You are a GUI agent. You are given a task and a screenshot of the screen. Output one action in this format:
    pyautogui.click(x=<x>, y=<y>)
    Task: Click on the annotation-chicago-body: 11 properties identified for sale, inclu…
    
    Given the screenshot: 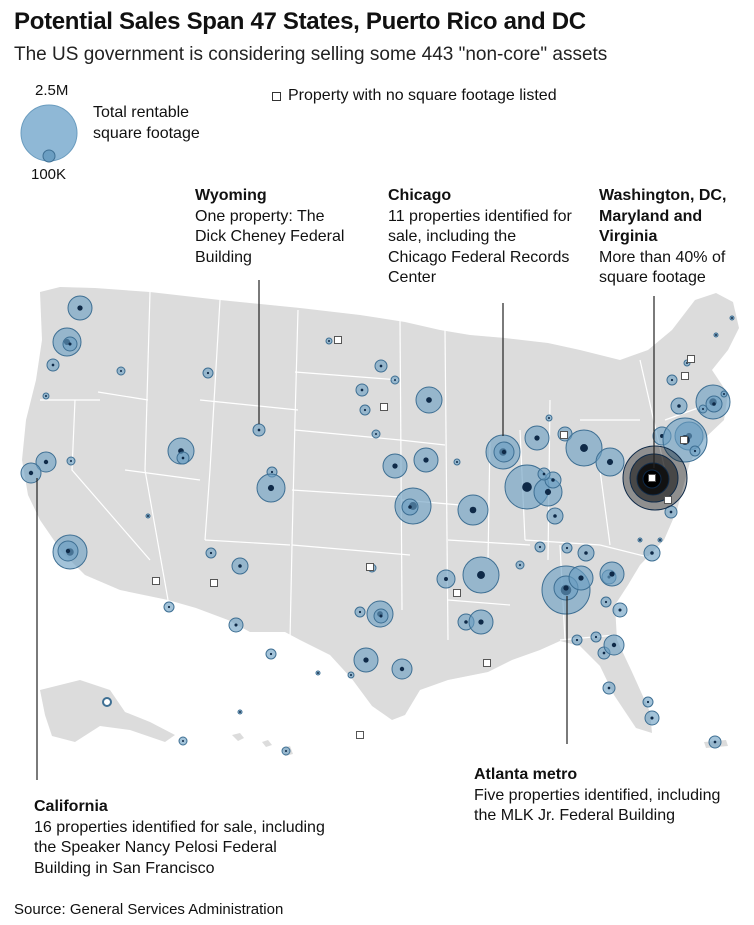 What is the action you would take?
    pyautogui.click(x=480, y=247)
    